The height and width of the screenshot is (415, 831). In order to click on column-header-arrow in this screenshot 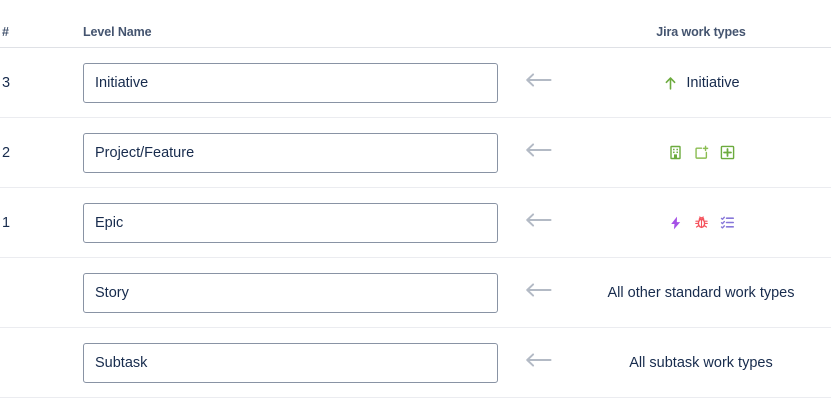, I will do `click(538, 43)`.